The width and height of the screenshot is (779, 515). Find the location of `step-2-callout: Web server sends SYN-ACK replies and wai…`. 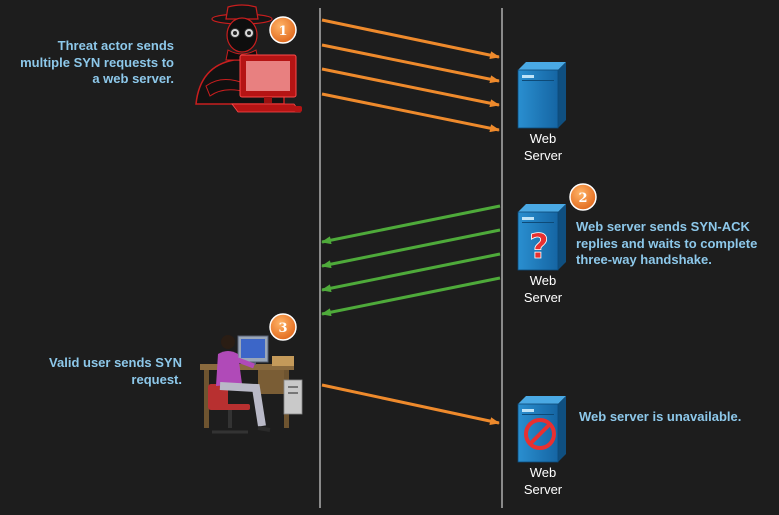

step-2-callout: Web server sends SYN-ACK replies and wai… is located at coordinates (676, 244).